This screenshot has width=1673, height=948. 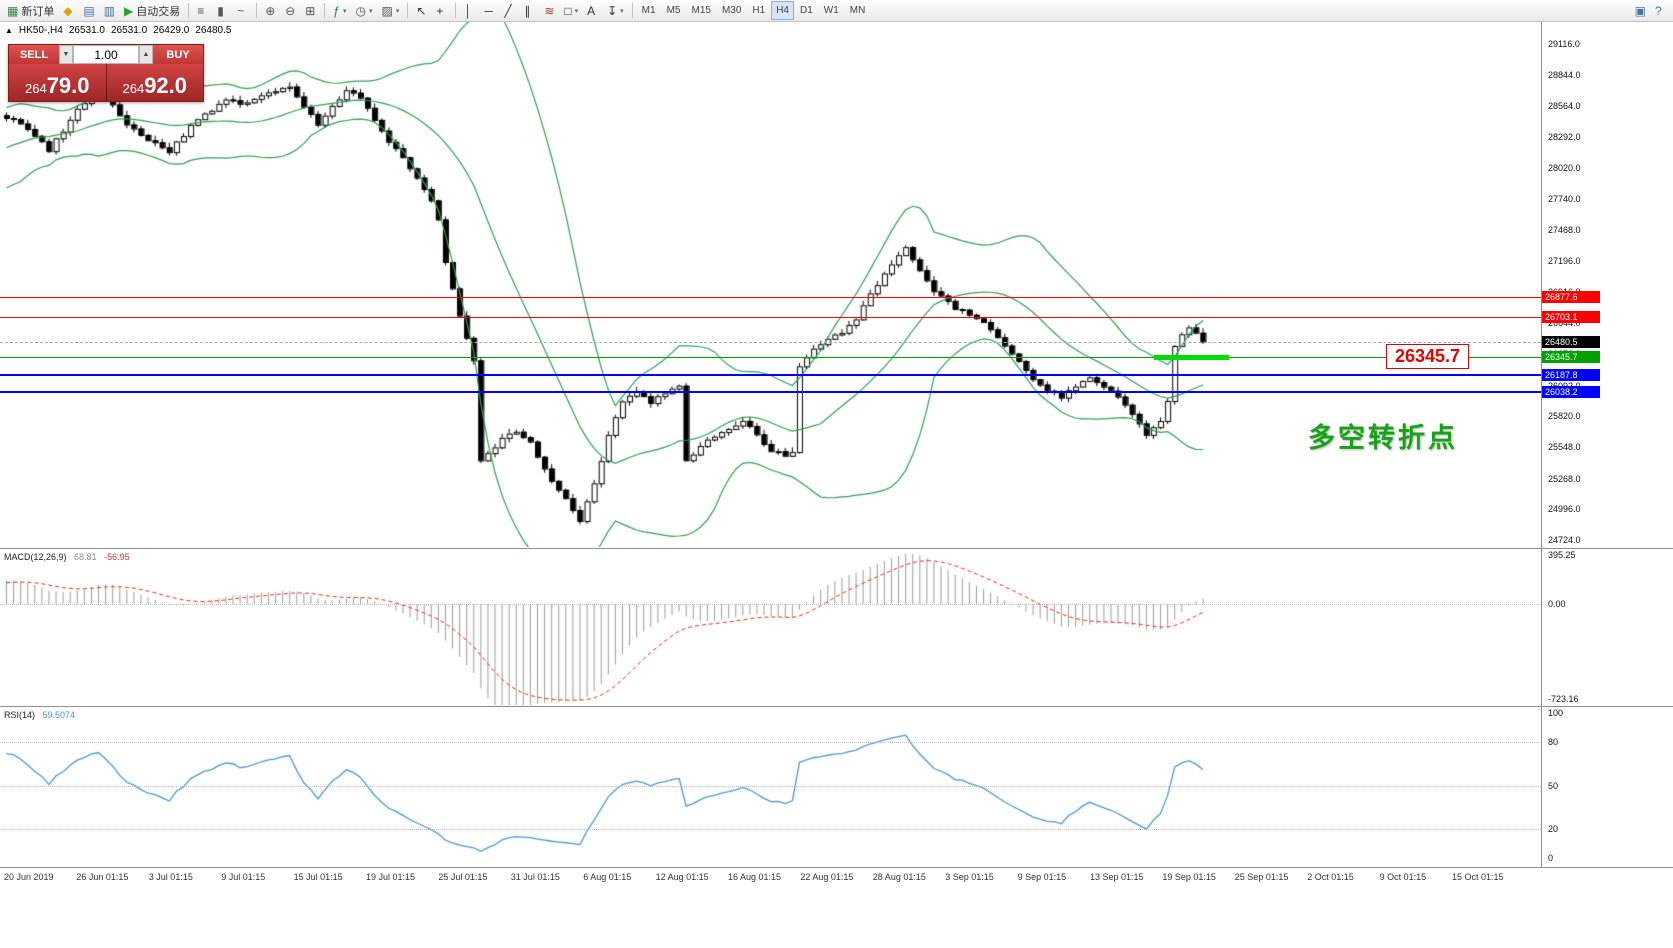 I want to click on candlestick-chart-button: ▮, so click(x=222, y=10).